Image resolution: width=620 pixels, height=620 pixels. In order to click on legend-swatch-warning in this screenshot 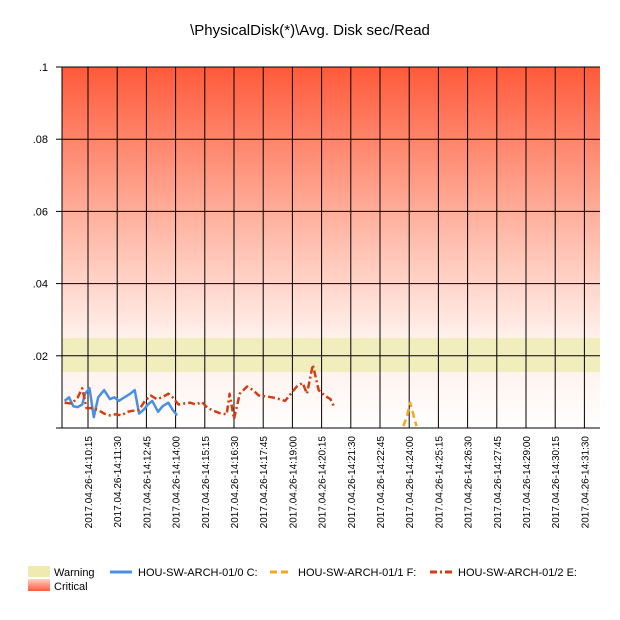, I will do `click(39, 571)`.